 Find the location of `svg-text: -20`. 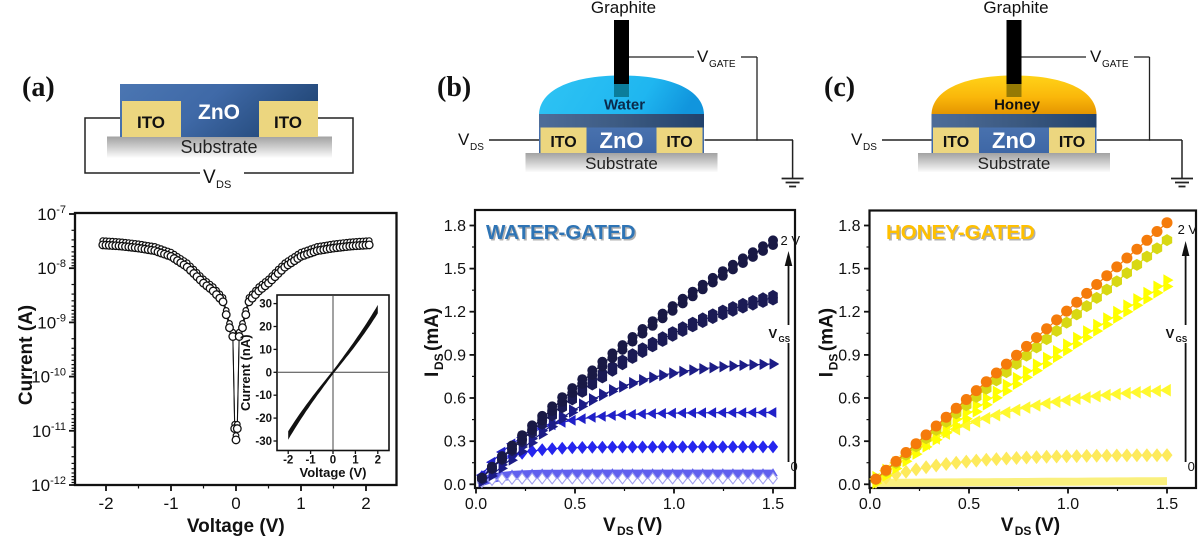

svg-text: -20 is located at coordinates (263, 419).